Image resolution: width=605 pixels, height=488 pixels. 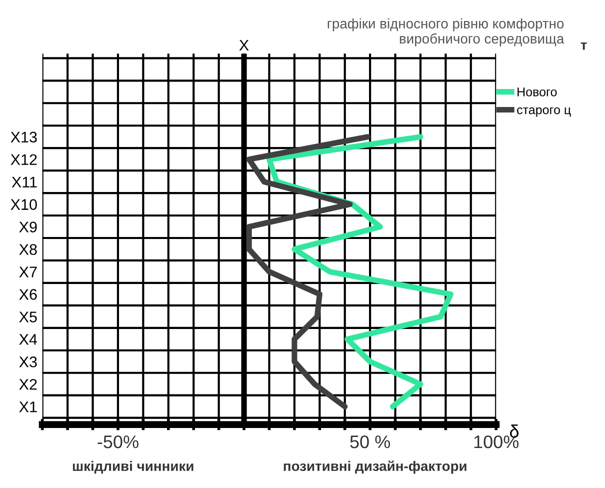 I want to click on y-tick-label: X2, so click(x=28, y=384).